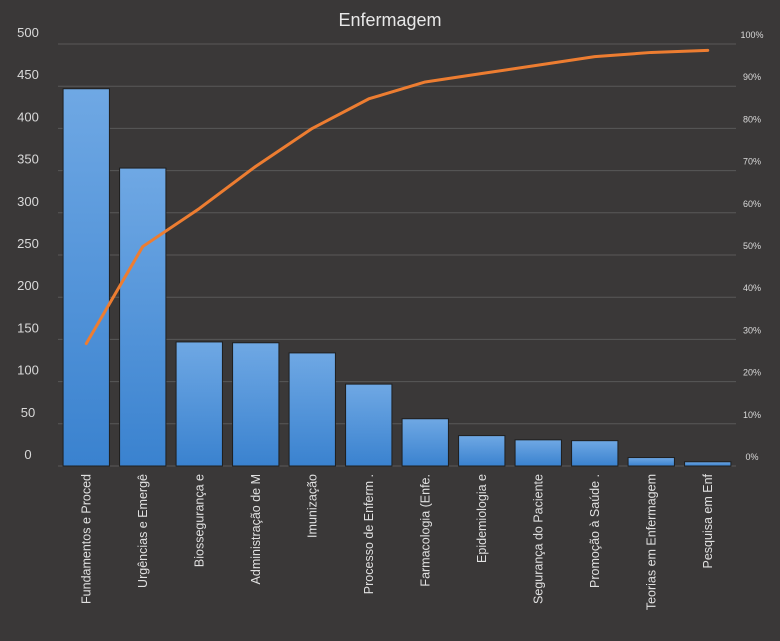  Describe the element at coordinates (752, 204) in the screenshot. I see `y2-tick-label: 60%` at that location.